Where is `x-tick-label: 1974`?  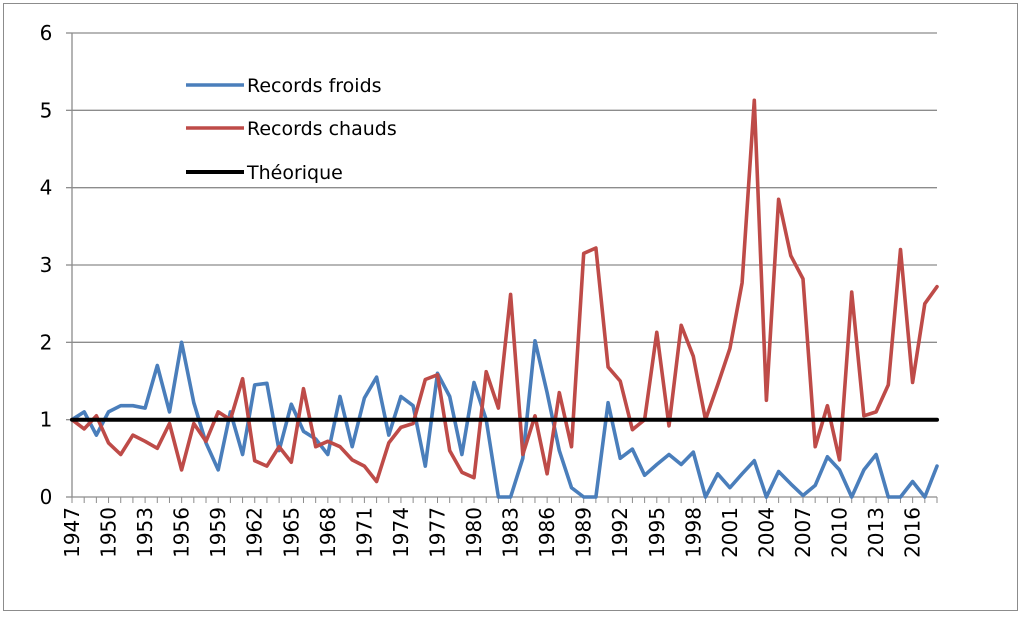 x-tick-label: 1974 is located at coordinates (401, 532).